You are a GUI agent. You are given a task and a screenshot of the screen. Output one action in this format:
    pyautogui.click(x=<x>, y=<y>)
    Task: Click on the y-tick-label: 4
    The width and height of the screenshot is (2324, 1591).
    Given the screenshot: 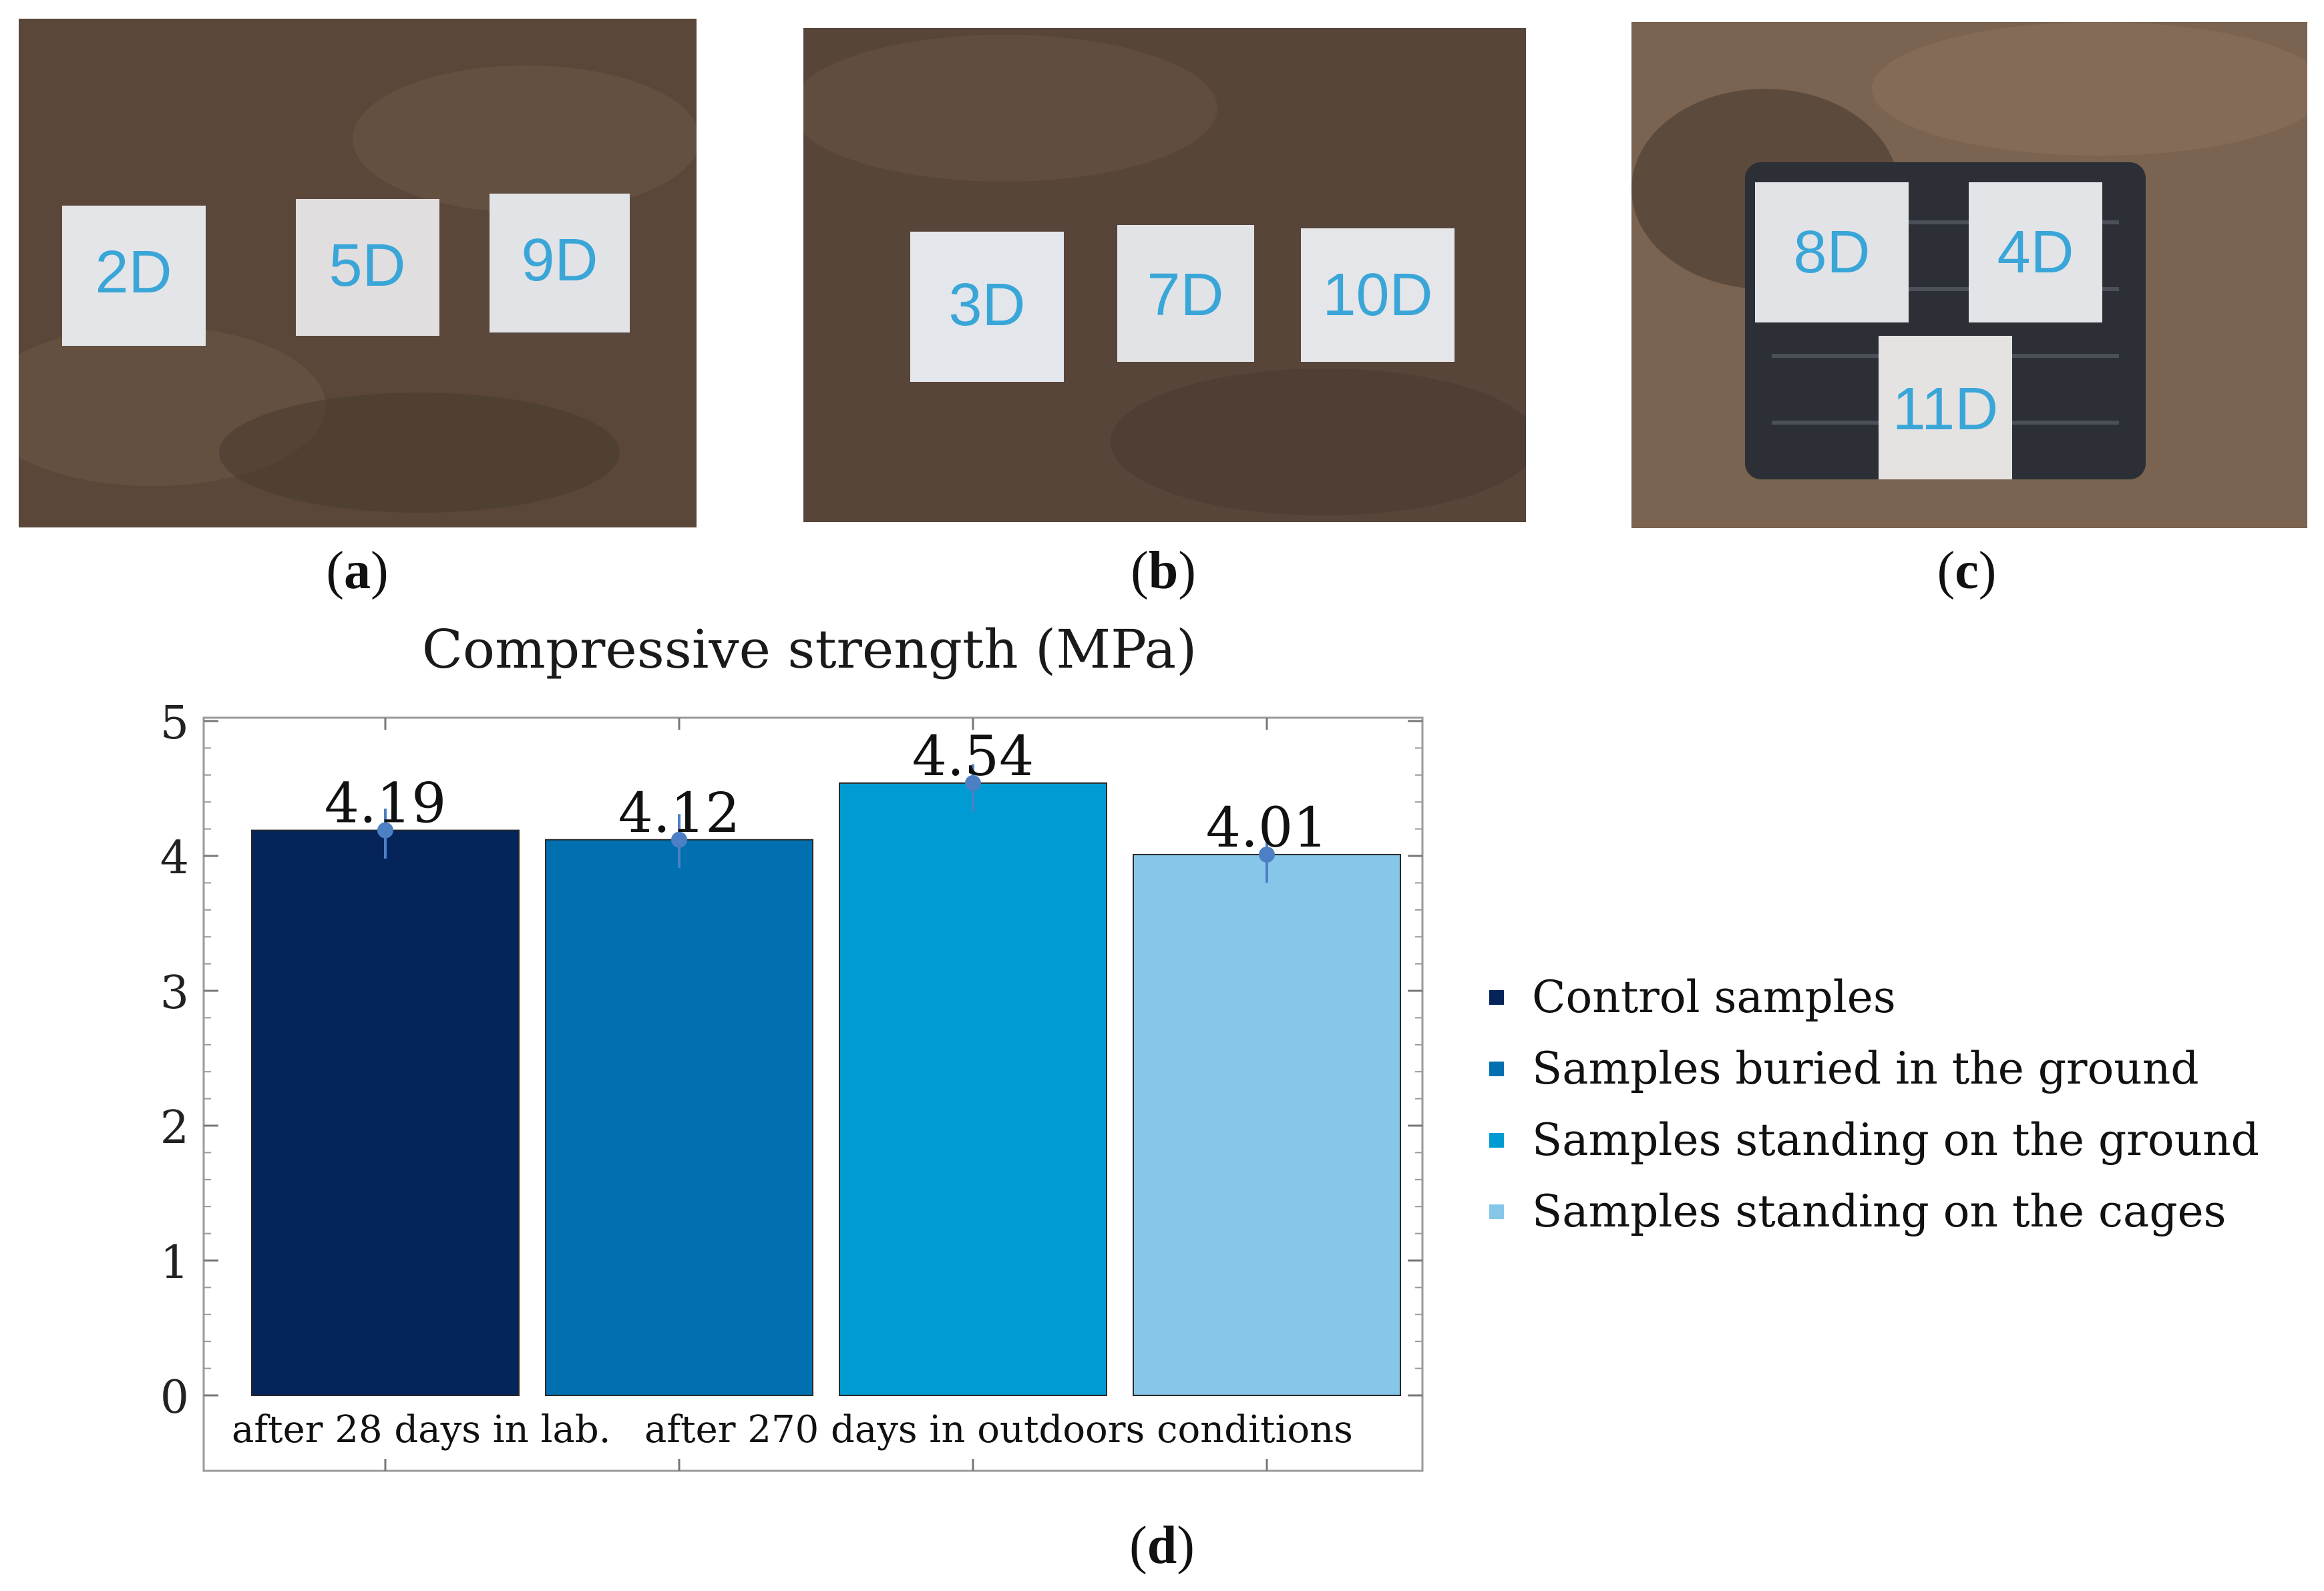 What is the action you would take?
    pyautogui.click(x=175, y=858)
    